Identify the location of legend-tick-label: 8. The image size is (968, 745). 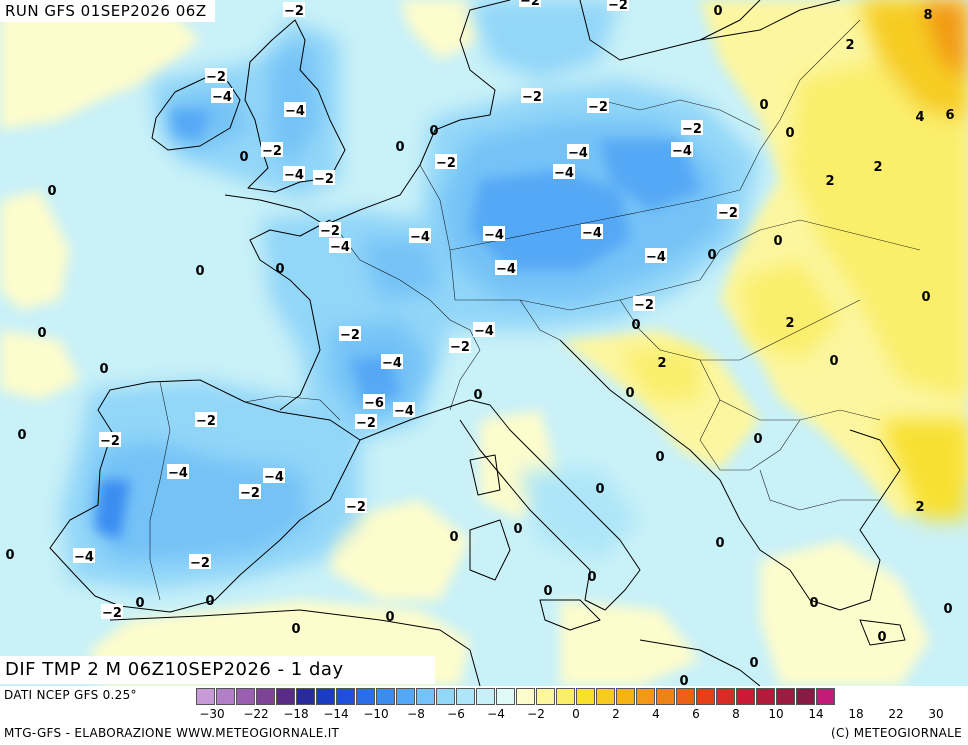
(736, 714).